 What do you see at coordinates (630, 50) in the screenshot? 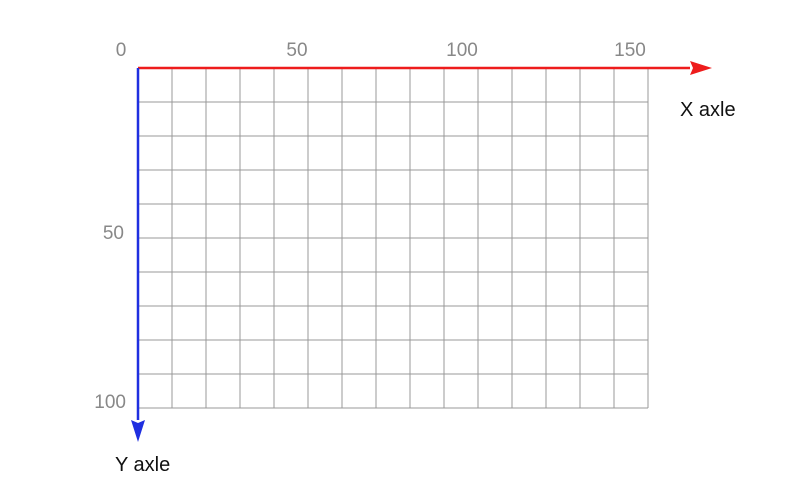
I see `x-tick-label: 150` at bounding box center [630, 50].